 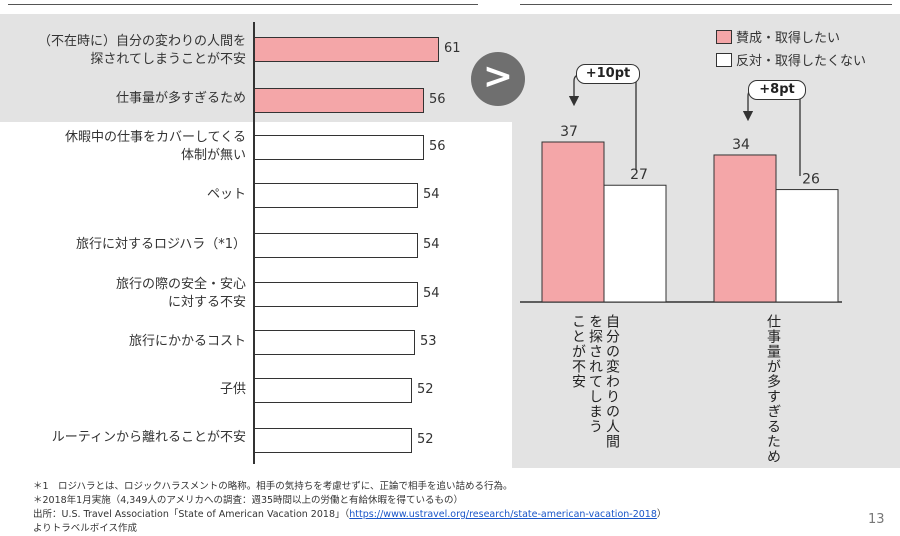 What do you see at coordinates (437, 99) in the screenshot?
I see `left-bar-value-2: 56` at bounding box center [437, 99].